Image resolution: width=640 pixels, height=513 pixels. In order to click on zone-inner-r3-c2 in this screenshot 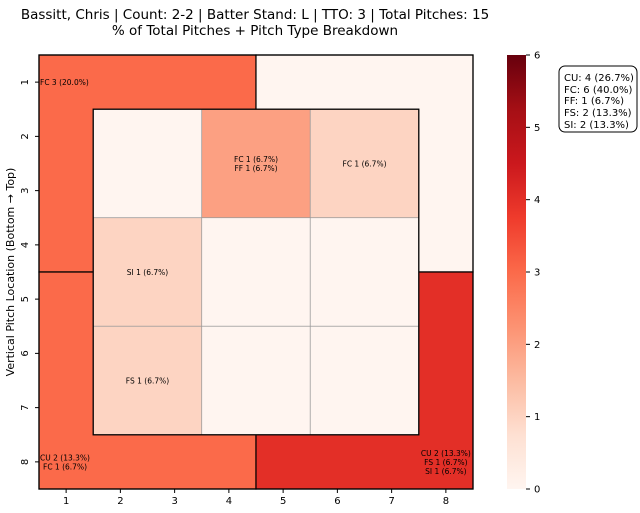, I will do `click(256, 380)`.